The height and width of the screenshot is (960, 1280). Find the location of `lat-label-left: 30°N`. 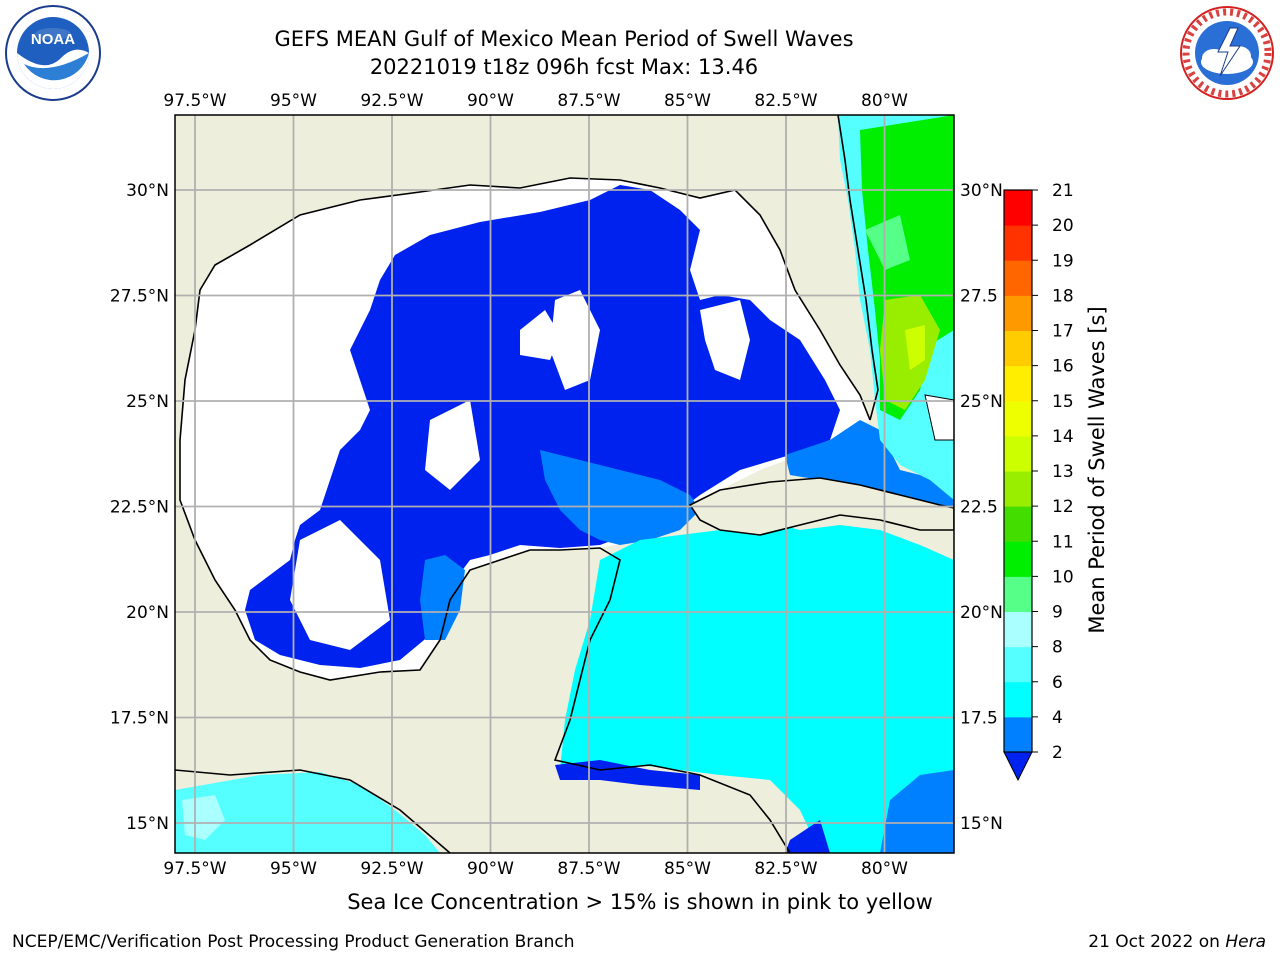

lat-label-left: 30°N is located at coordinates (147, 191).